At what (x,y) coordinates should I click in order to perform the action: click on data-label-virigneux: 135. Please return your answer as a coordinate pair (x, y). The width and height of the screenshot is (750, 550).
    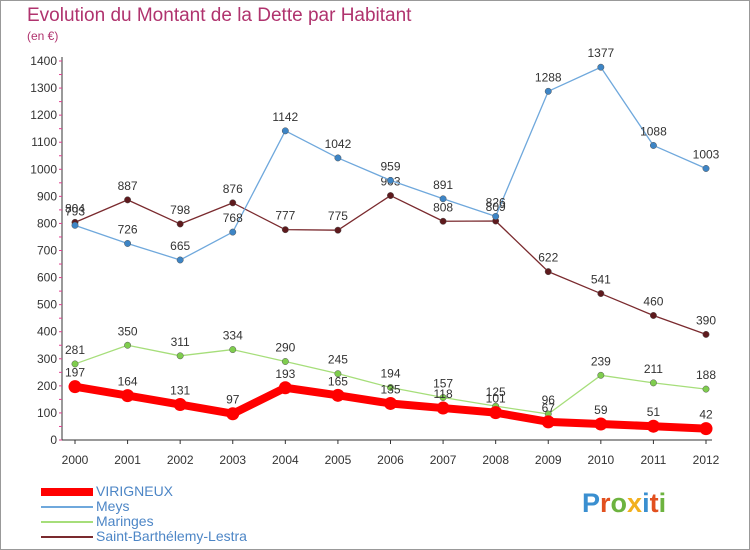
    Looking at the image, I should click on (390, 389).